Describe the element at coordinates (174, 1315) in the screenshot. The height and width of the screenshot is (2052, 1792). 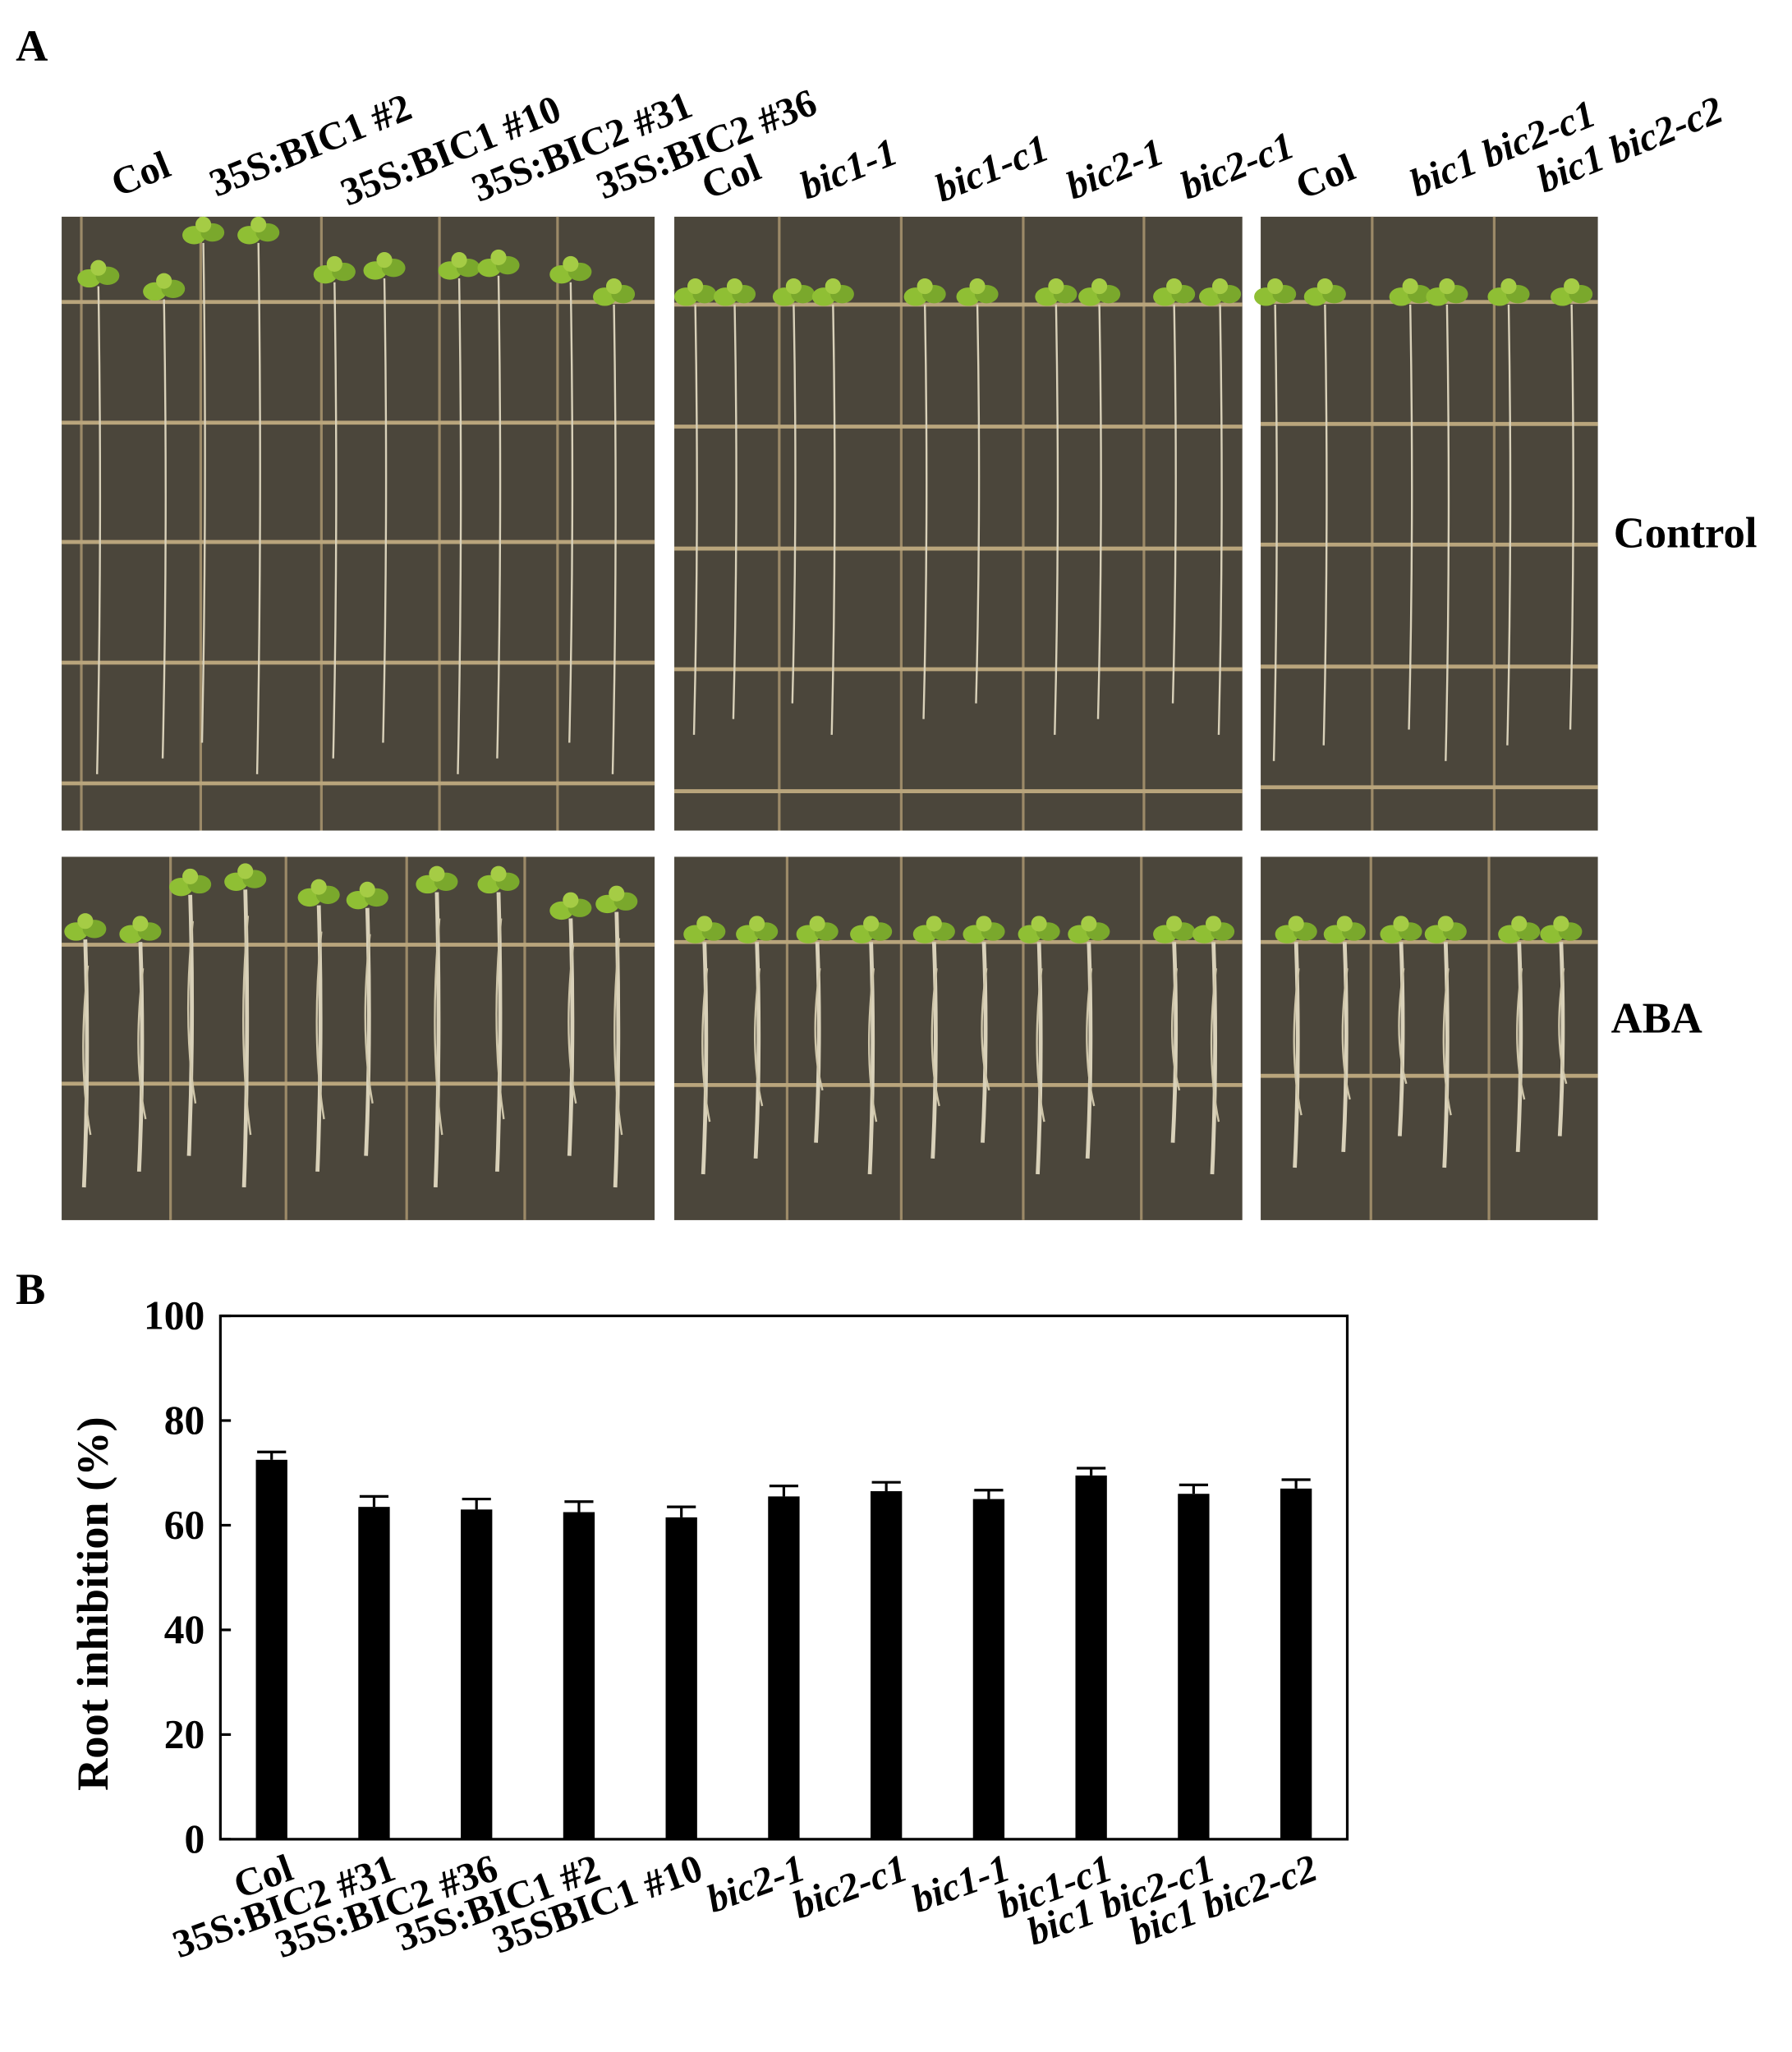
I see `y-tick-label: 100` at that location.